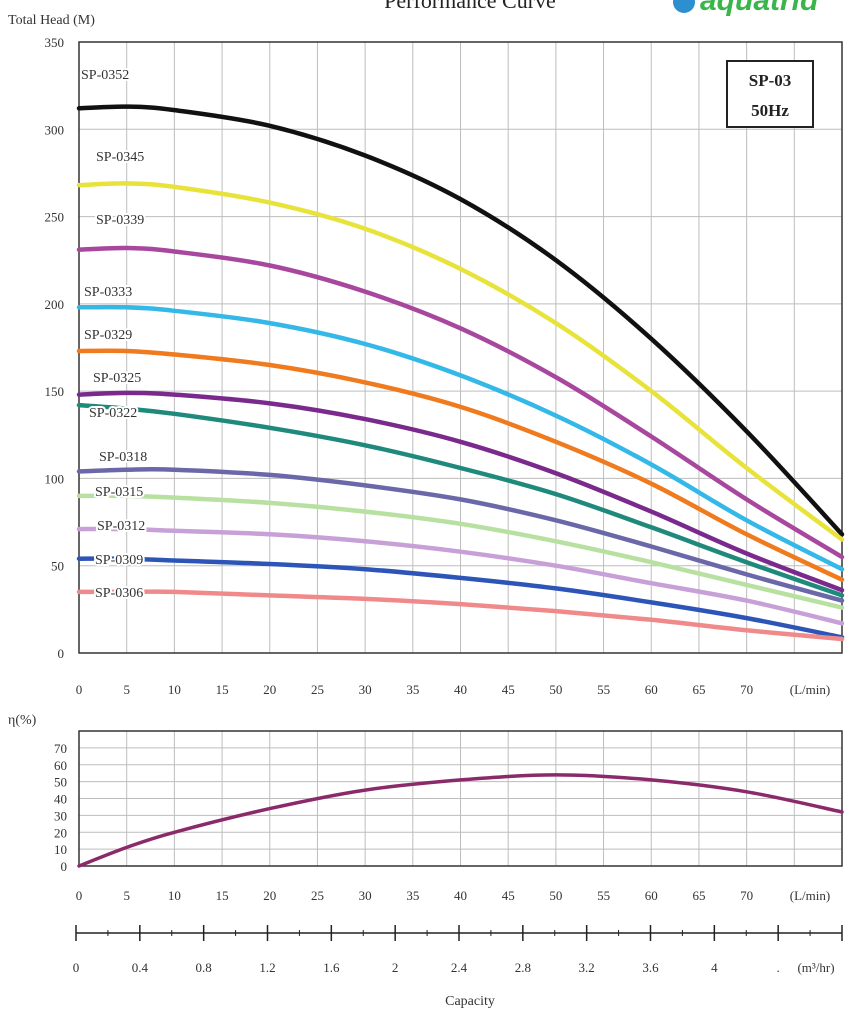  What do you see at coordinates (117, 378) in the screenshot?
I see `head-curve-label: SP-0325` at bounding box center [117, 378].